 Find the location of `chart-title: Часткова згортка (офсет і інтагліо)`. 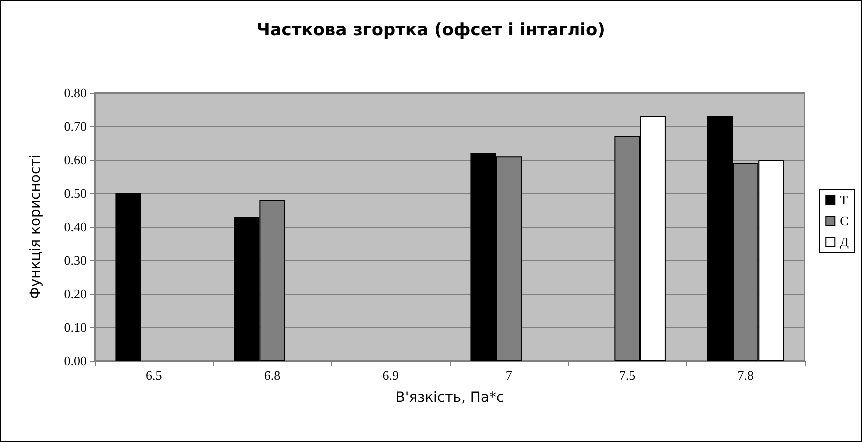

chart-title: Часткова згортка (офсет і інтагліо) is located at coordinates (431, 30).